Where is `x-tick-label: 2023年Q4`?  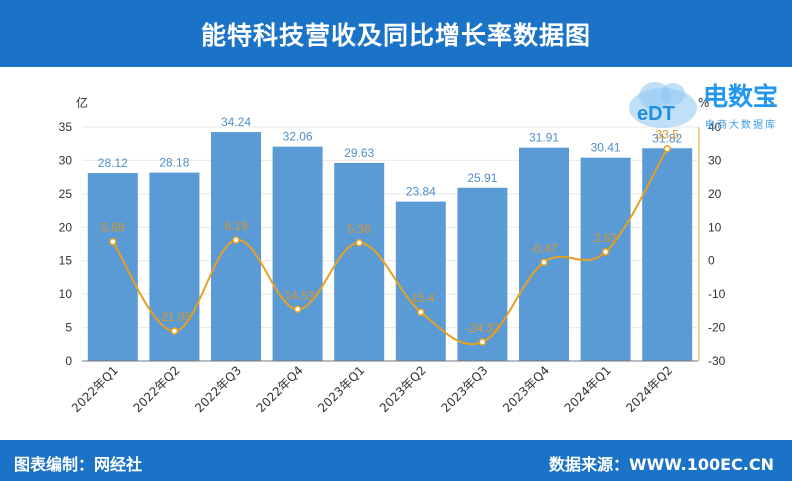
x-tick-label: 2023年Q4 is located at coordinates (526, 389).